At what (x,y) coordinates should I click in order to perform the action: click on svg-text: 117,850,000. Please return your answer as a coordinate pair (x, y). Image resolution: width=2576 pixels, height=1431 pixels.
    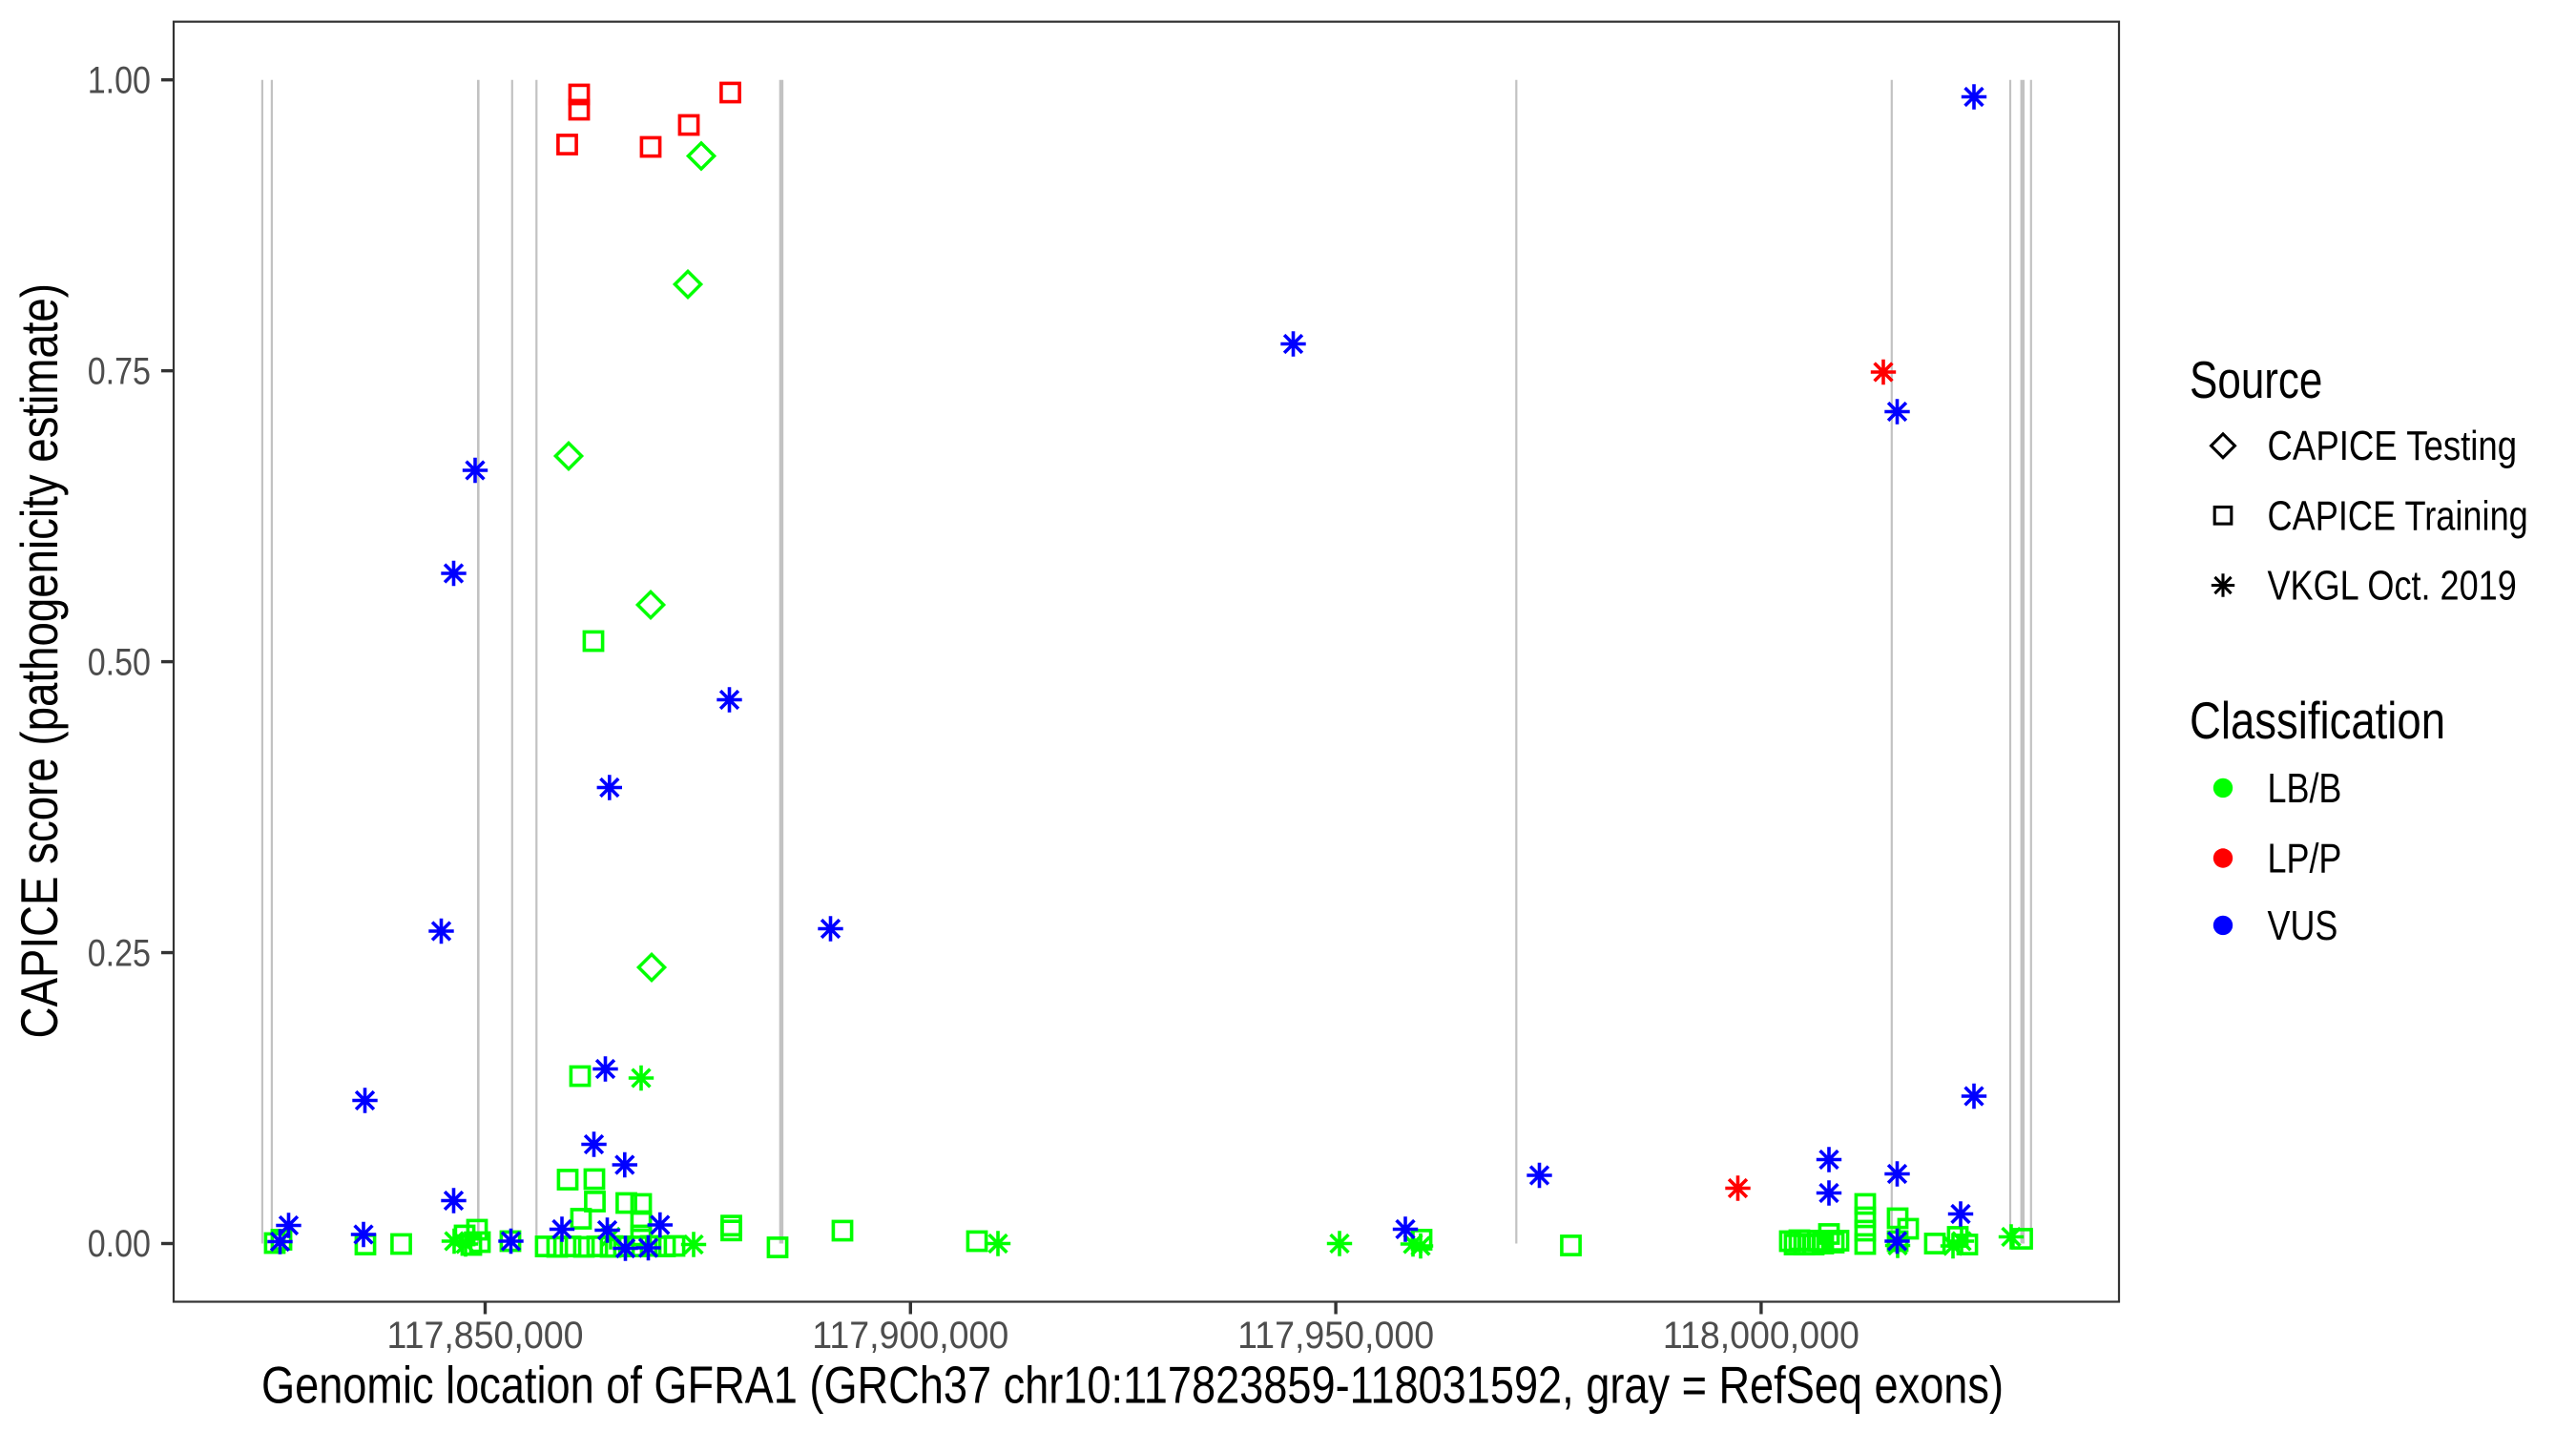
    Looking at the image, I should click on (485, 1336).